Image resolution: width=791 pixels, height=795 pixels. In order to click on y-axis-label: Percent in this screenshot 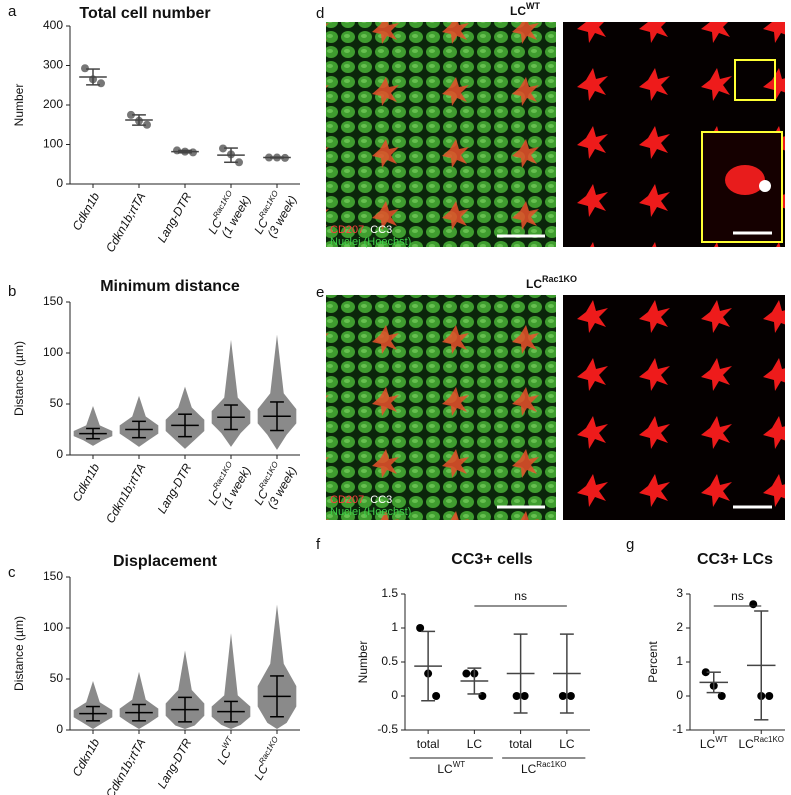, I will do `click(653, 662)`.